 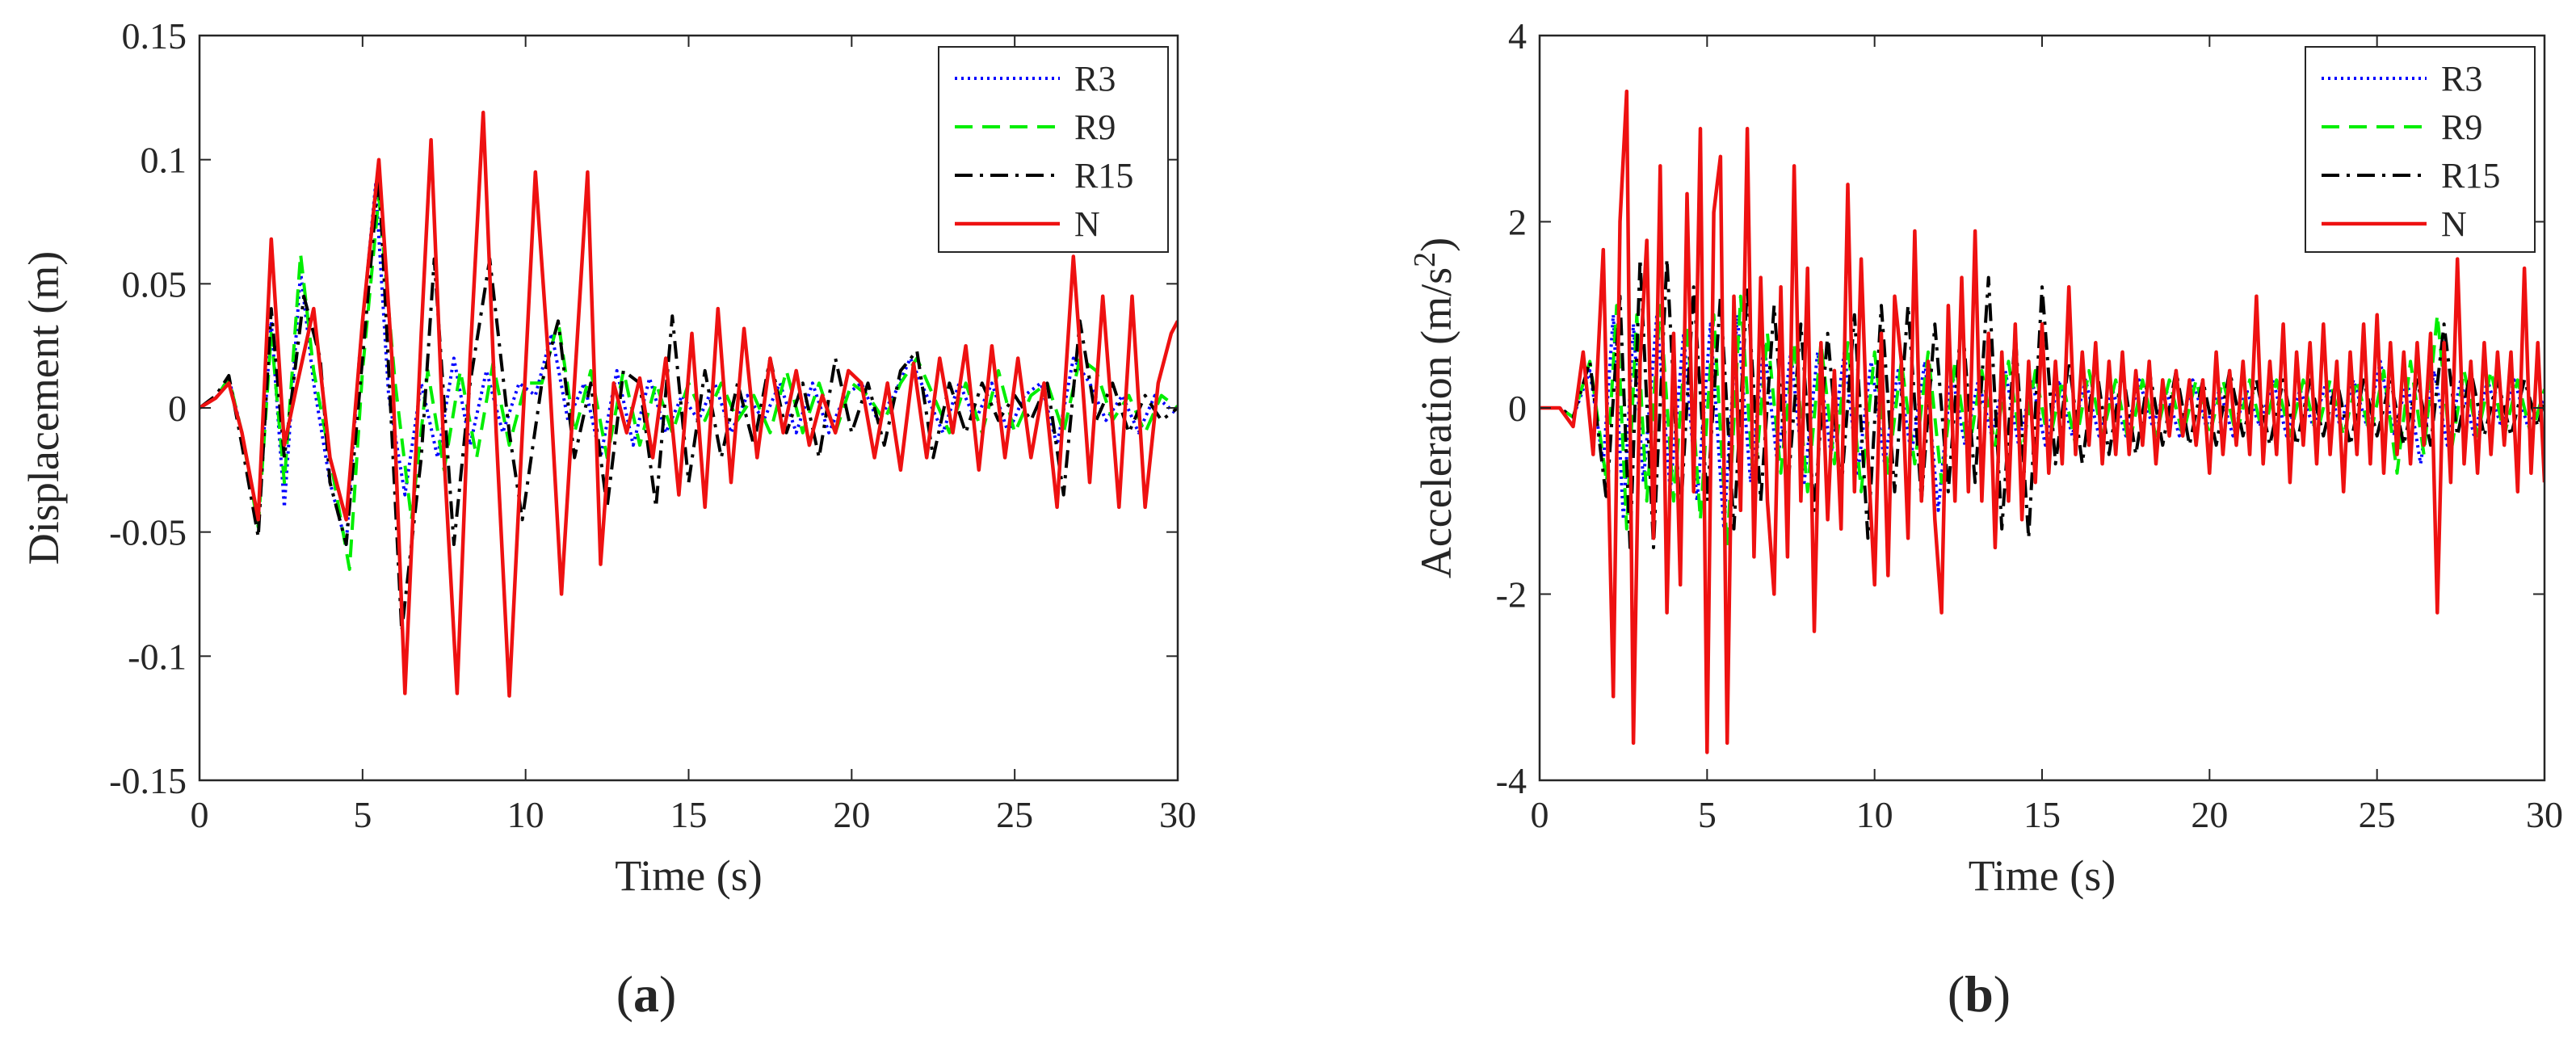 I want to click on chart-2-legend-box, so click(x=2420, y=149).